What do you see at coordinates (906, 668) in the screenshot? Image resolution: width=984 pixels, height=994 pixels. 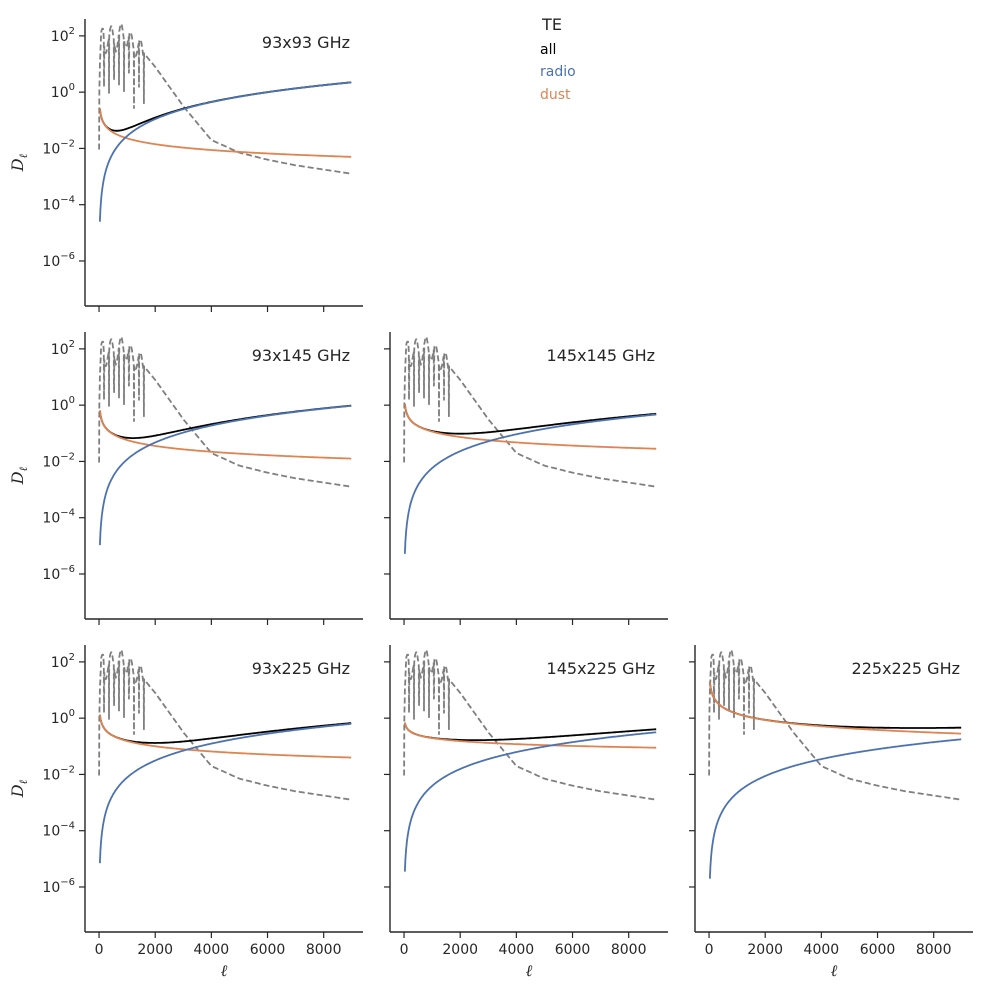 I see `panel-title: 225x225 GHz` at bounding box center [906, 668].